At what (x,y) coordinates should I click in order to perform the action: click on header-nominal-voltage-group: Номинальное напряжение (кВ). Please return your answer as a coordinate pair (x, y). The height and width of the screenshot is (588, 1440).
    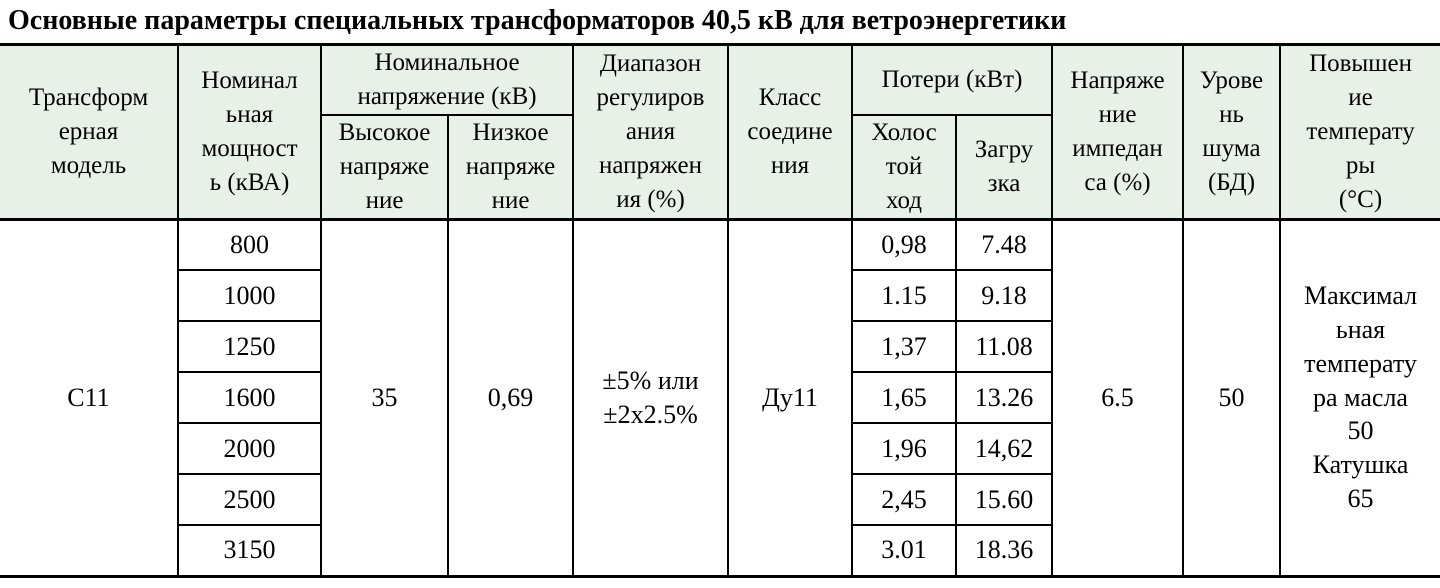
    Looking at the image, I should click on (447, 79).